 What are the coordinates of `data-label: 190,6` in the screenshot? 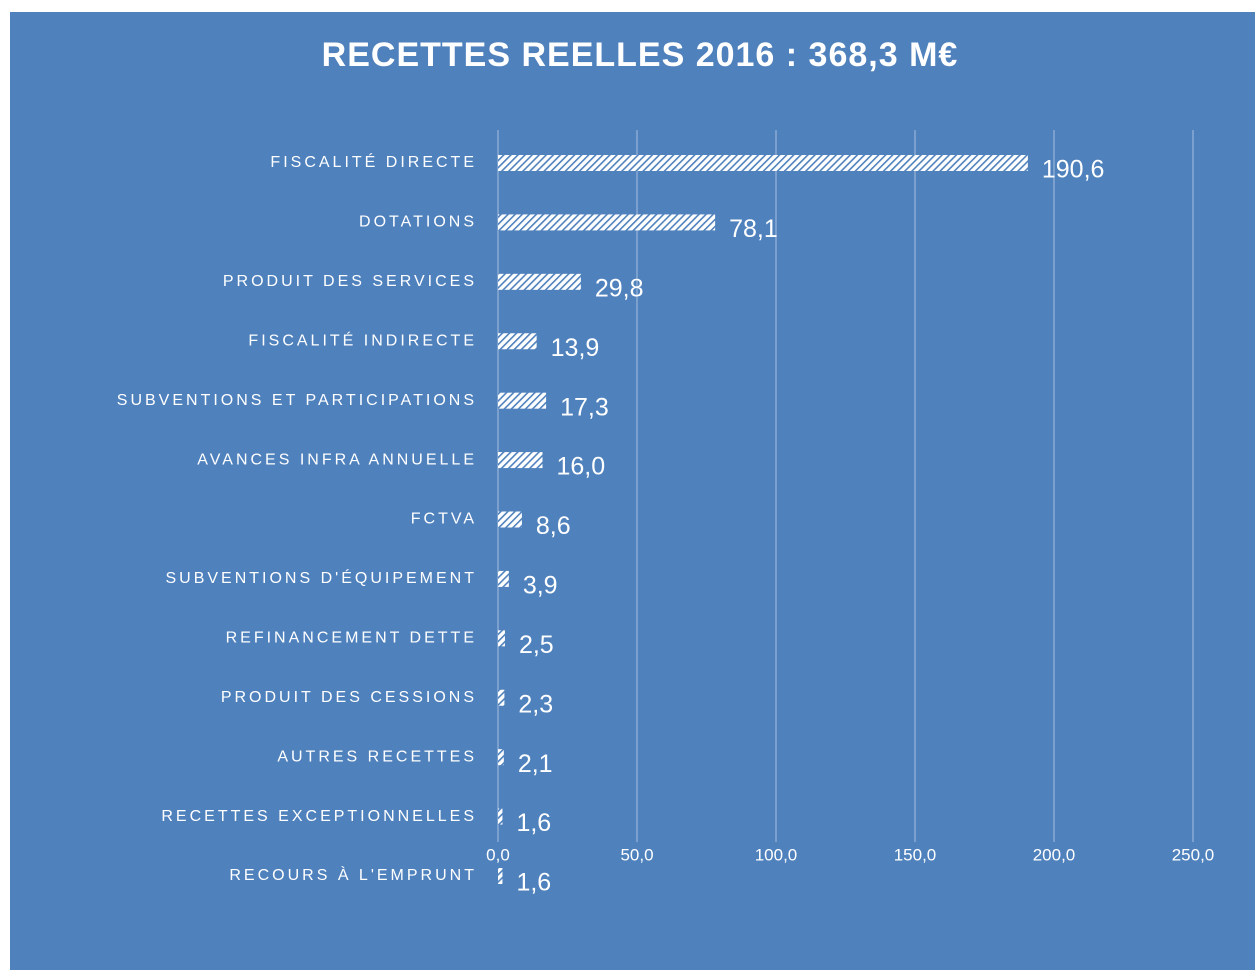 It's located at (1073, 170).